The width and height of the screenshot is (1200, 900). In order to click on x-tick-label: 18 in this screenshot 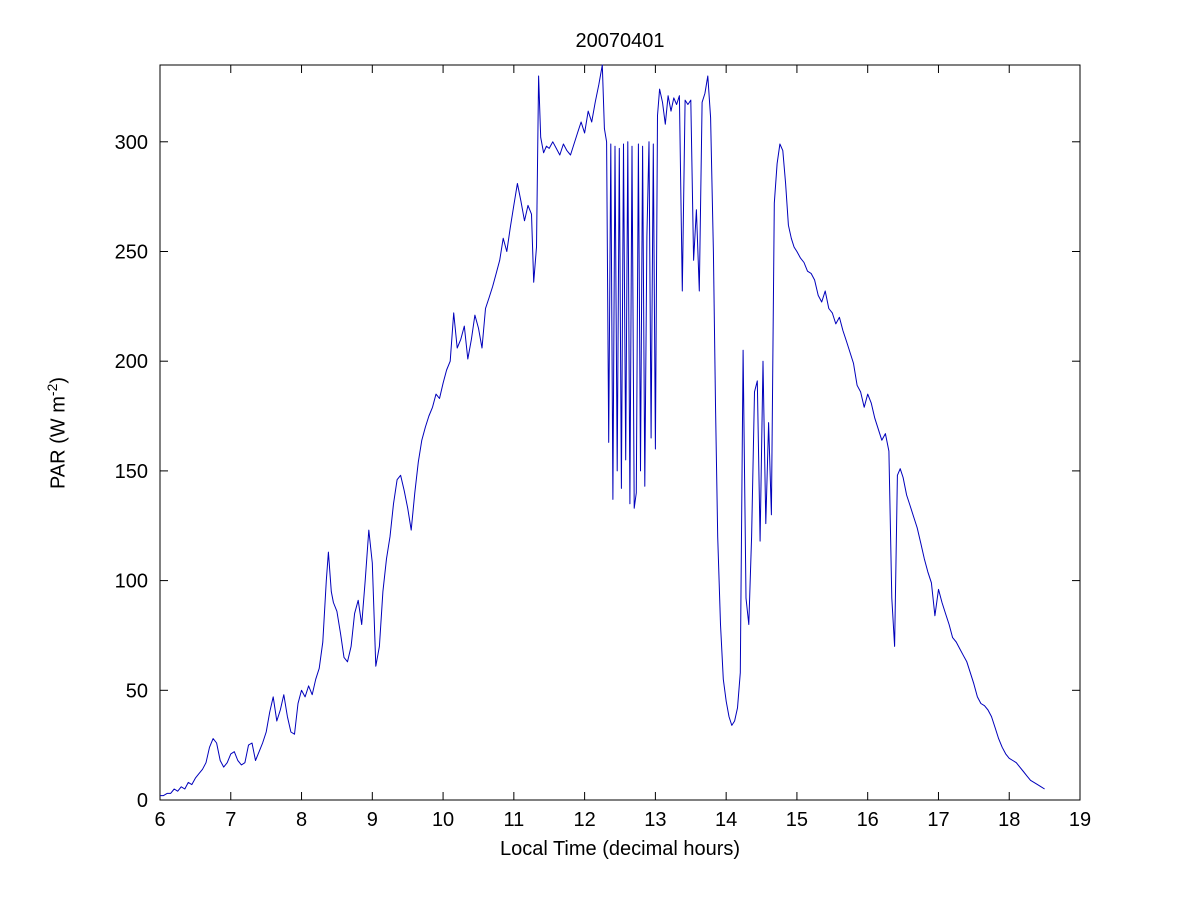, I will do `click(1009, 820)`.